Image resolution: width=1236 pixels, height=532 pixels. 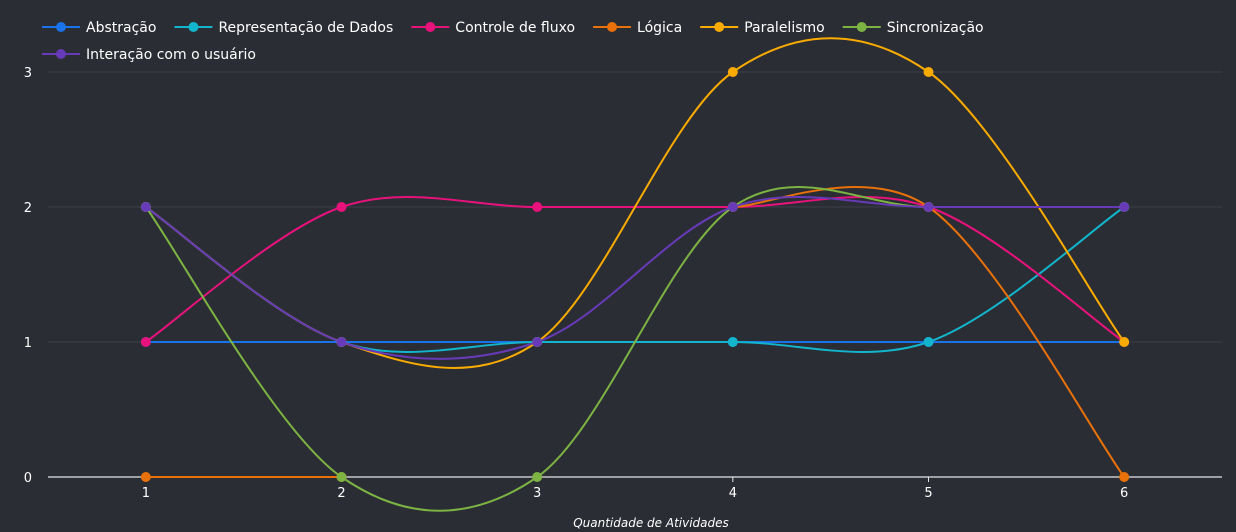 I want to click on legend-item-abstracao: Abstração, so click(x=99, y=28).